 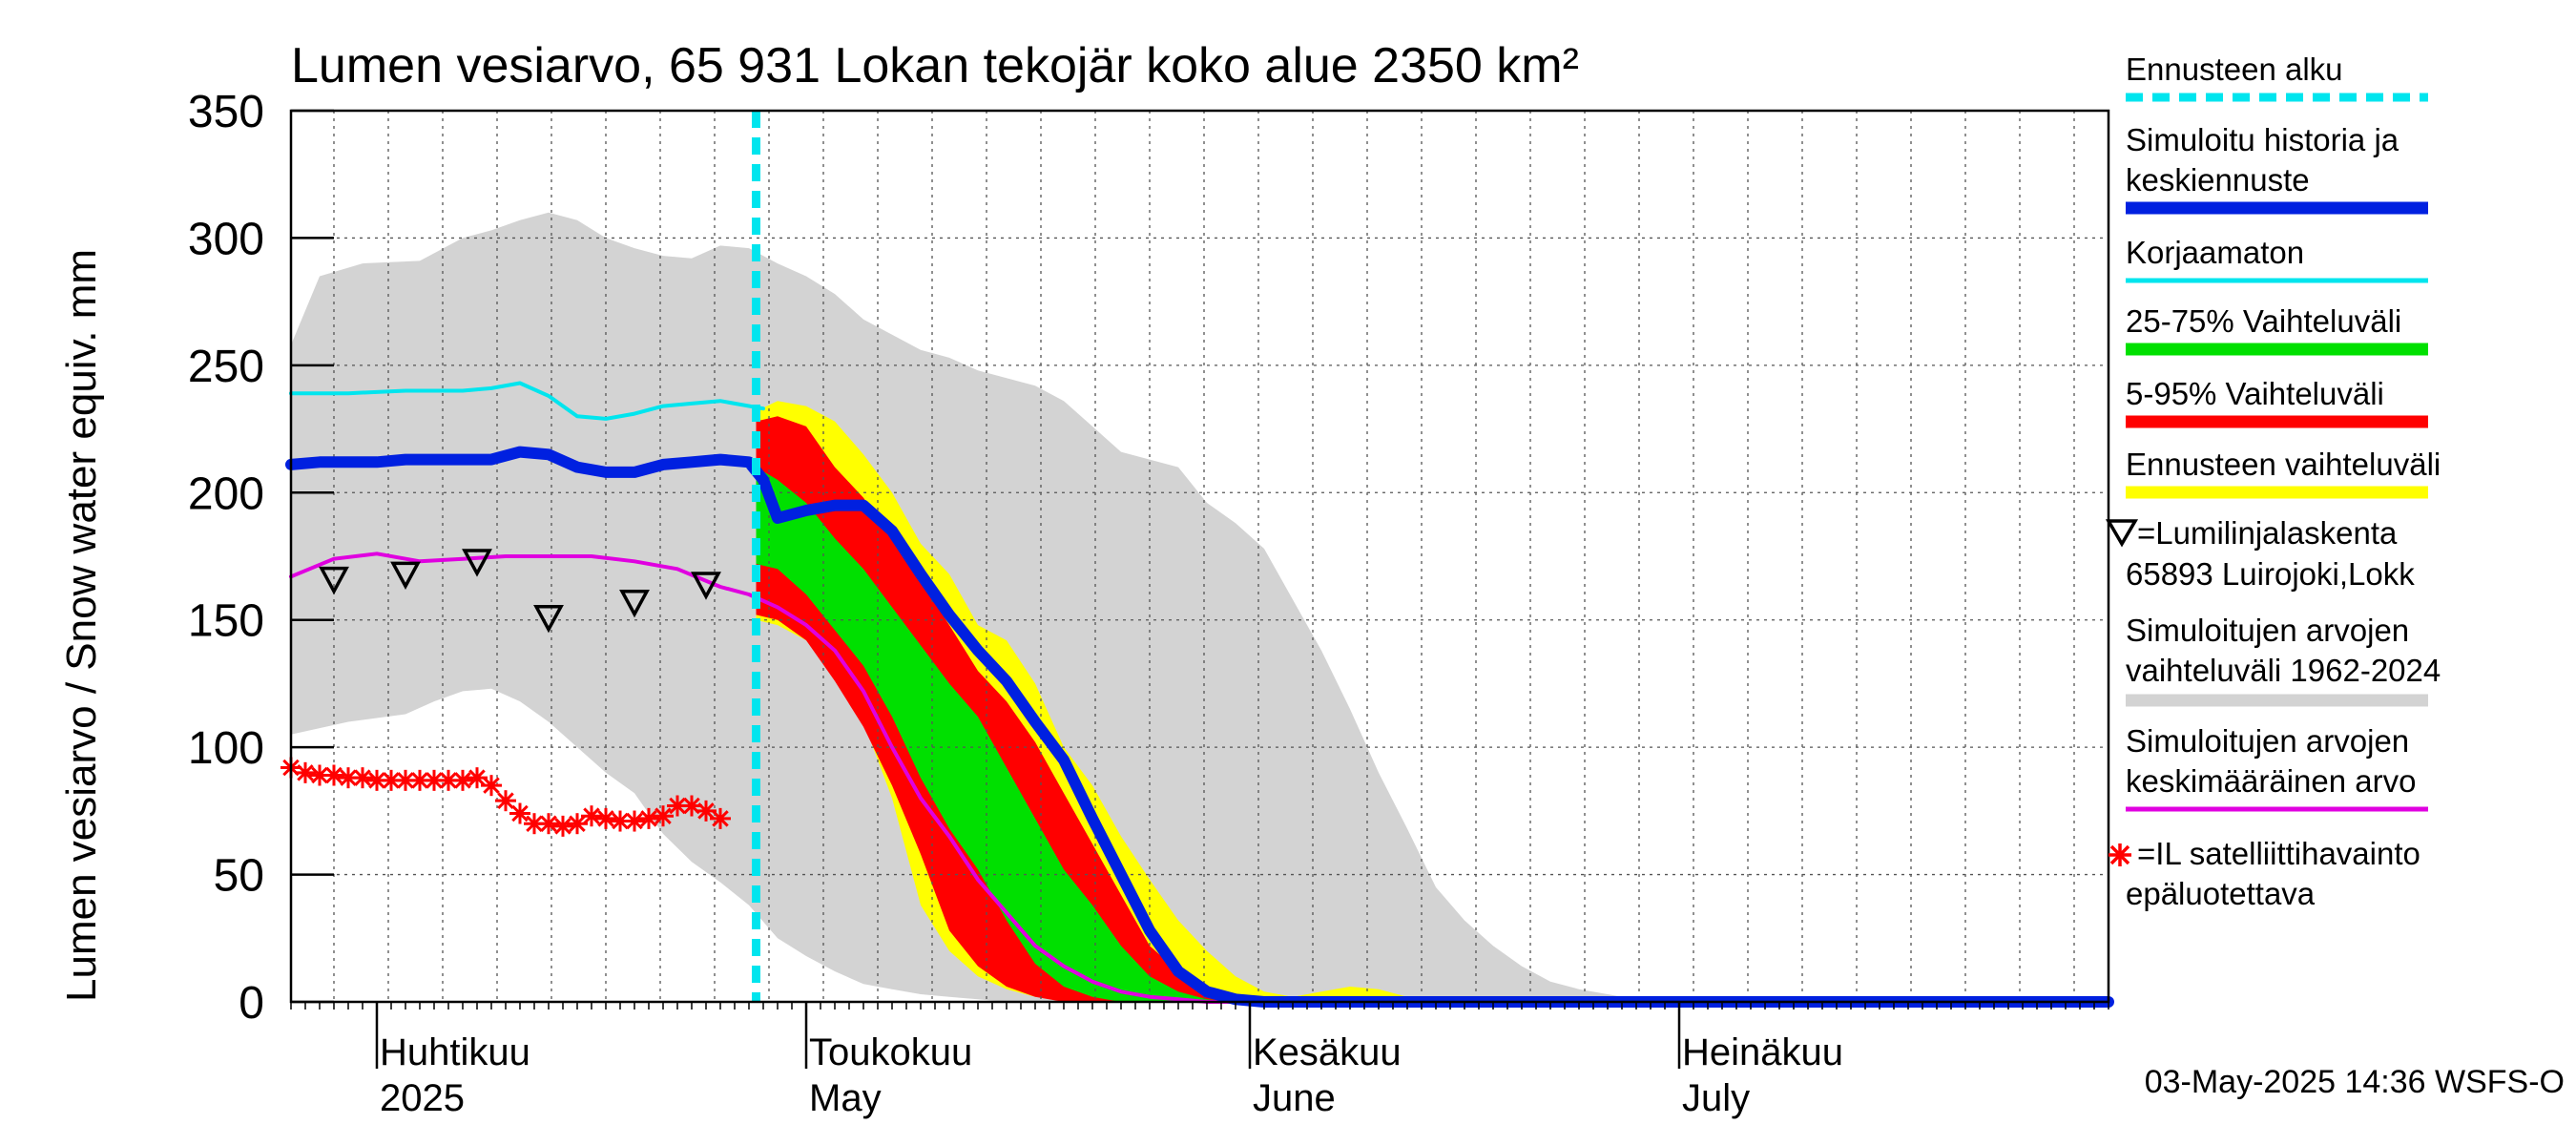 I want to click on y-tick-label: 350, so click(x=226, y=112).